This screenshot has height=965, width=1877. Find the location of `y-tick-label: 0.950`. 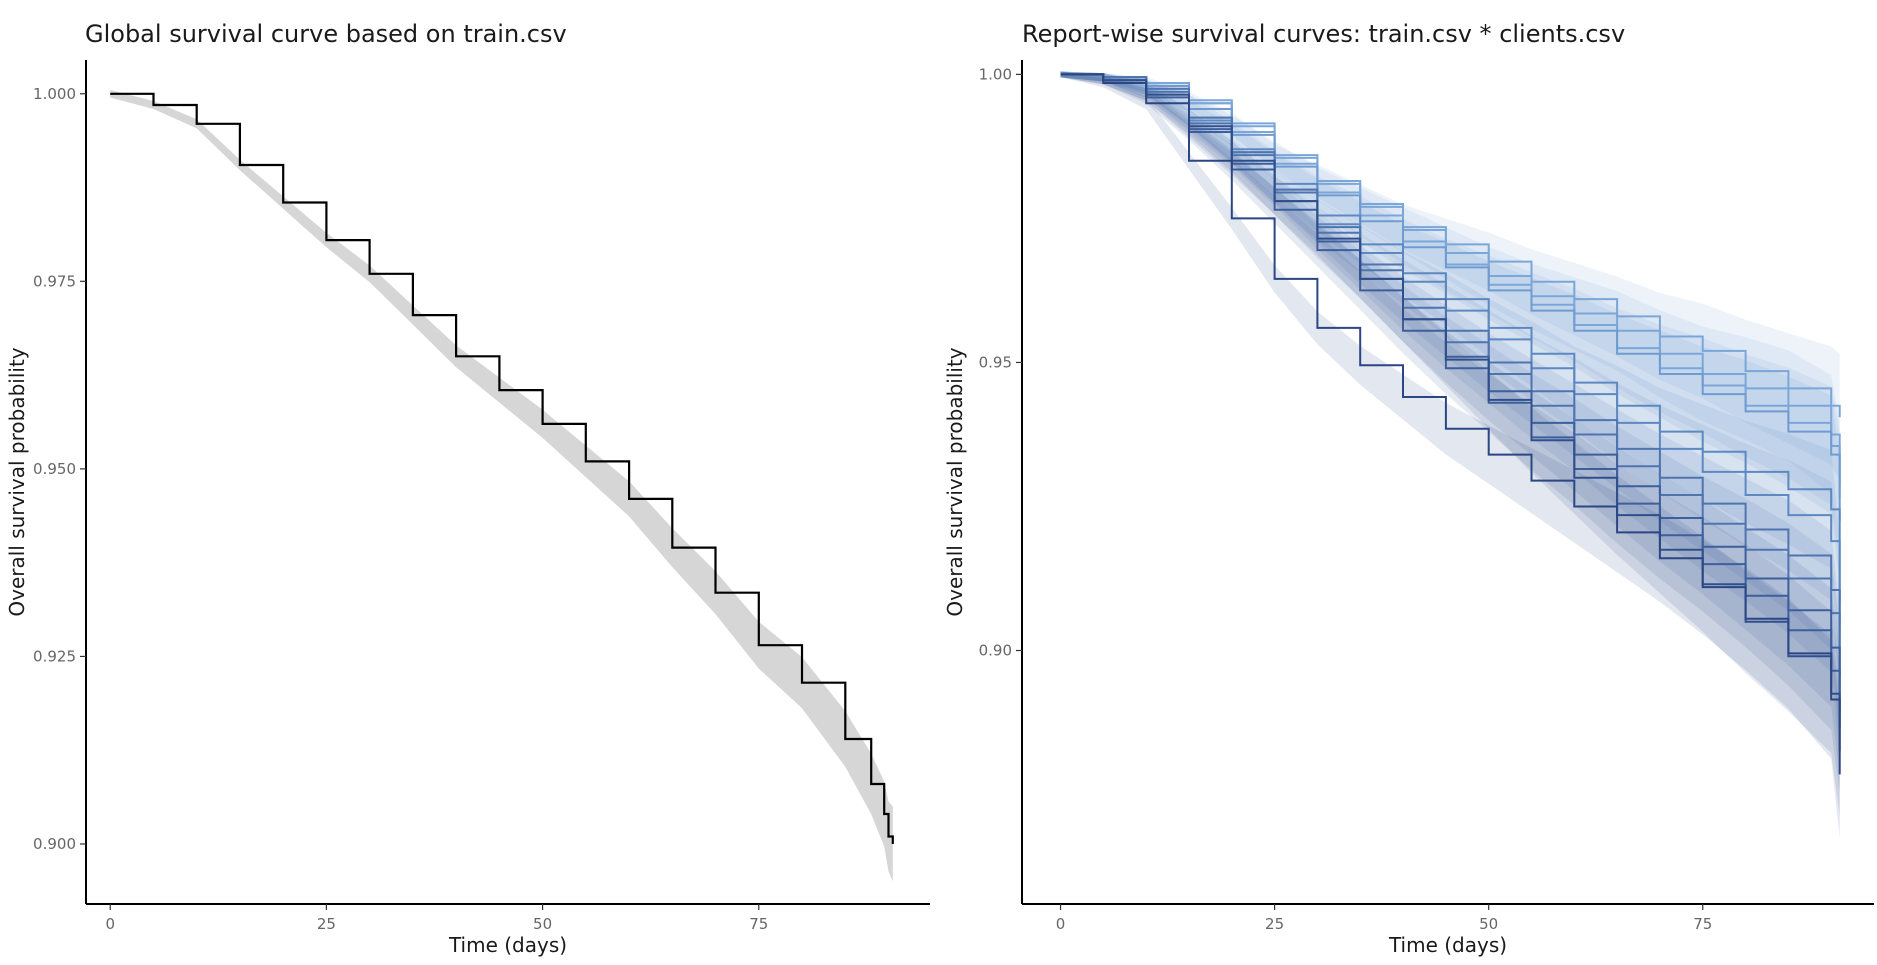

y-tick-label: 0.950 is located at coordinates (54, 469).